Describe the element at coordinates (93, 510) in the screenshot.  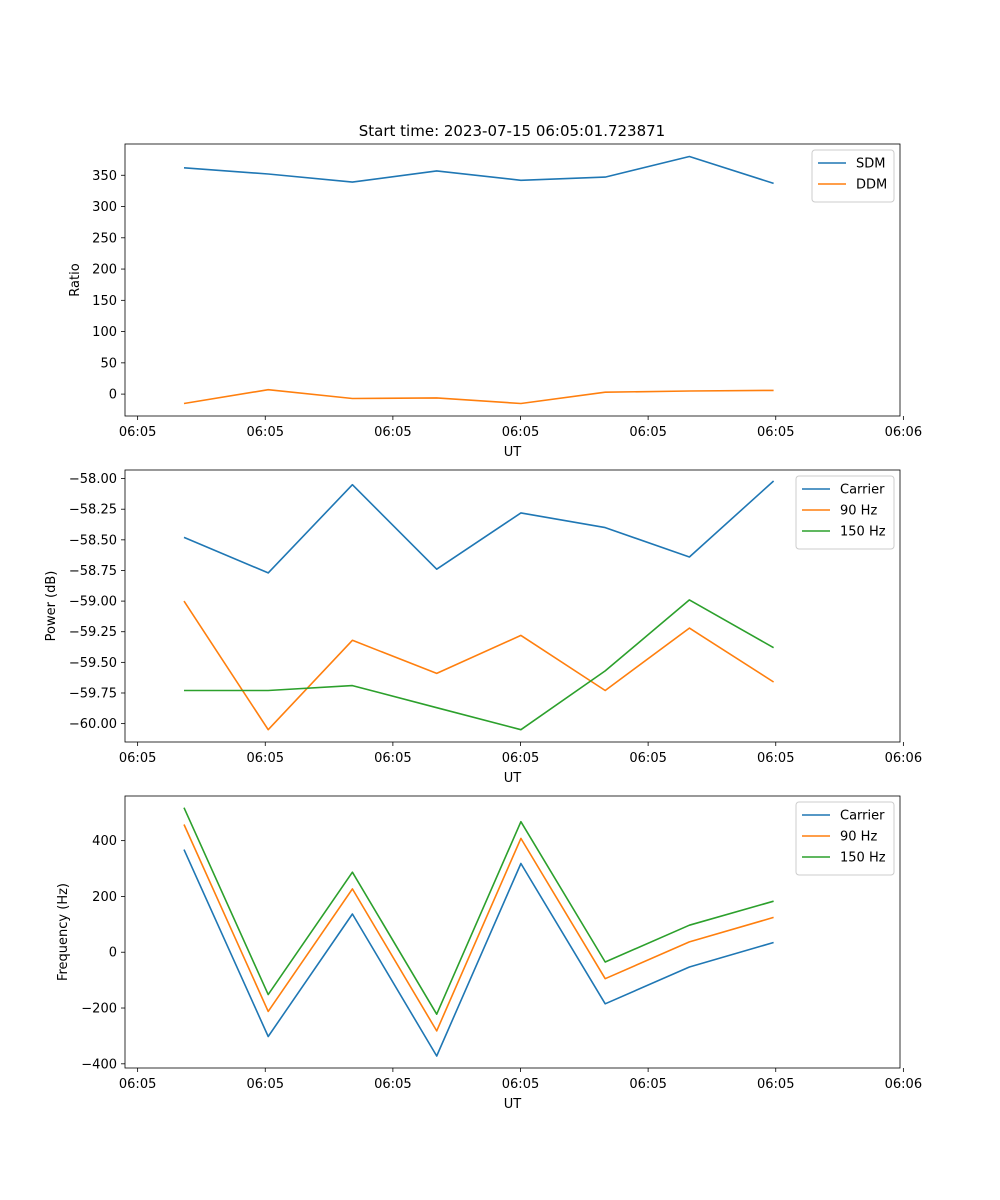
I see `y-tick-label: −58.25` at that location.